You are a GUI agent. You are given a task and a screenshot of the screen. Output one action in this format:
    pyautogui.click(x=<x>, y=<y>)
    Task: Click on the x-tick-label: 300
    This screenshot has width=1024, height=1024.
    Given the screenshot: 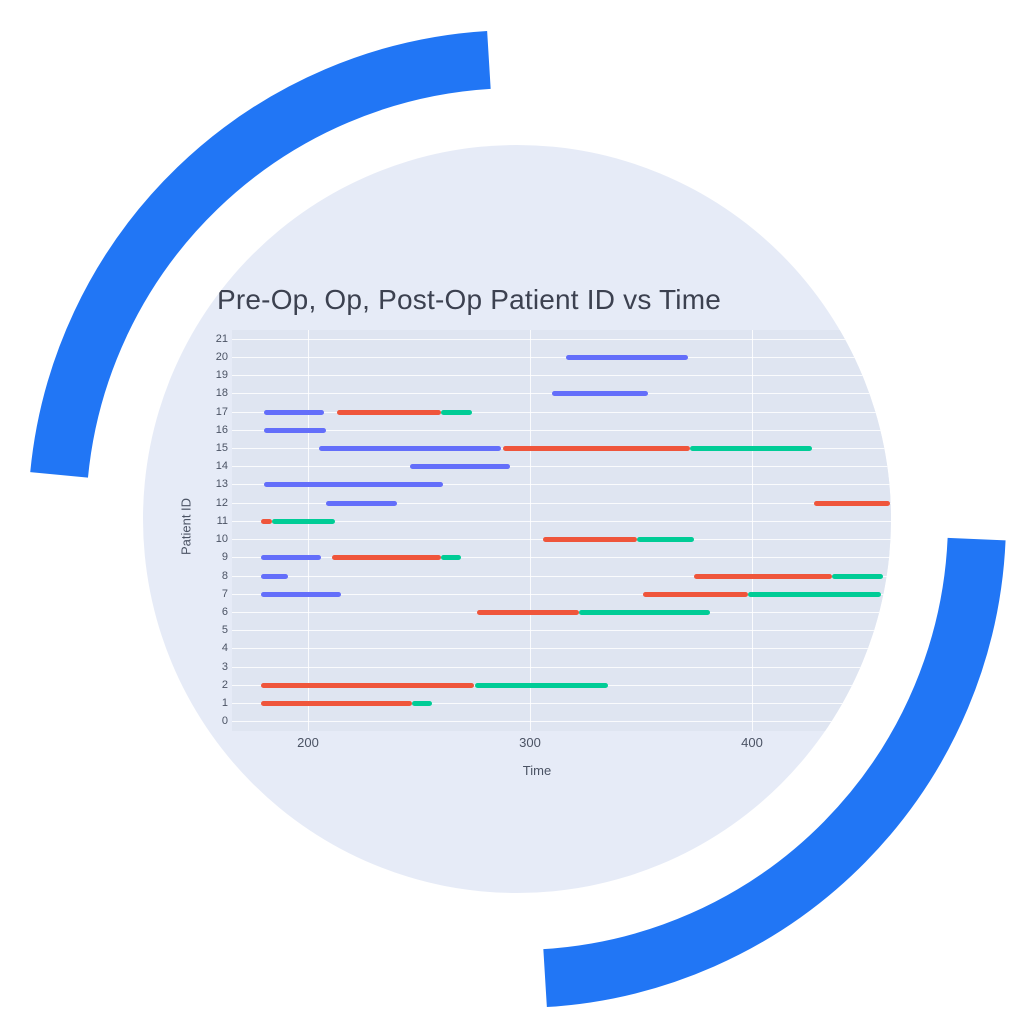 What is the action you would take?
    pyautogui.click(x=530, y=742)
    